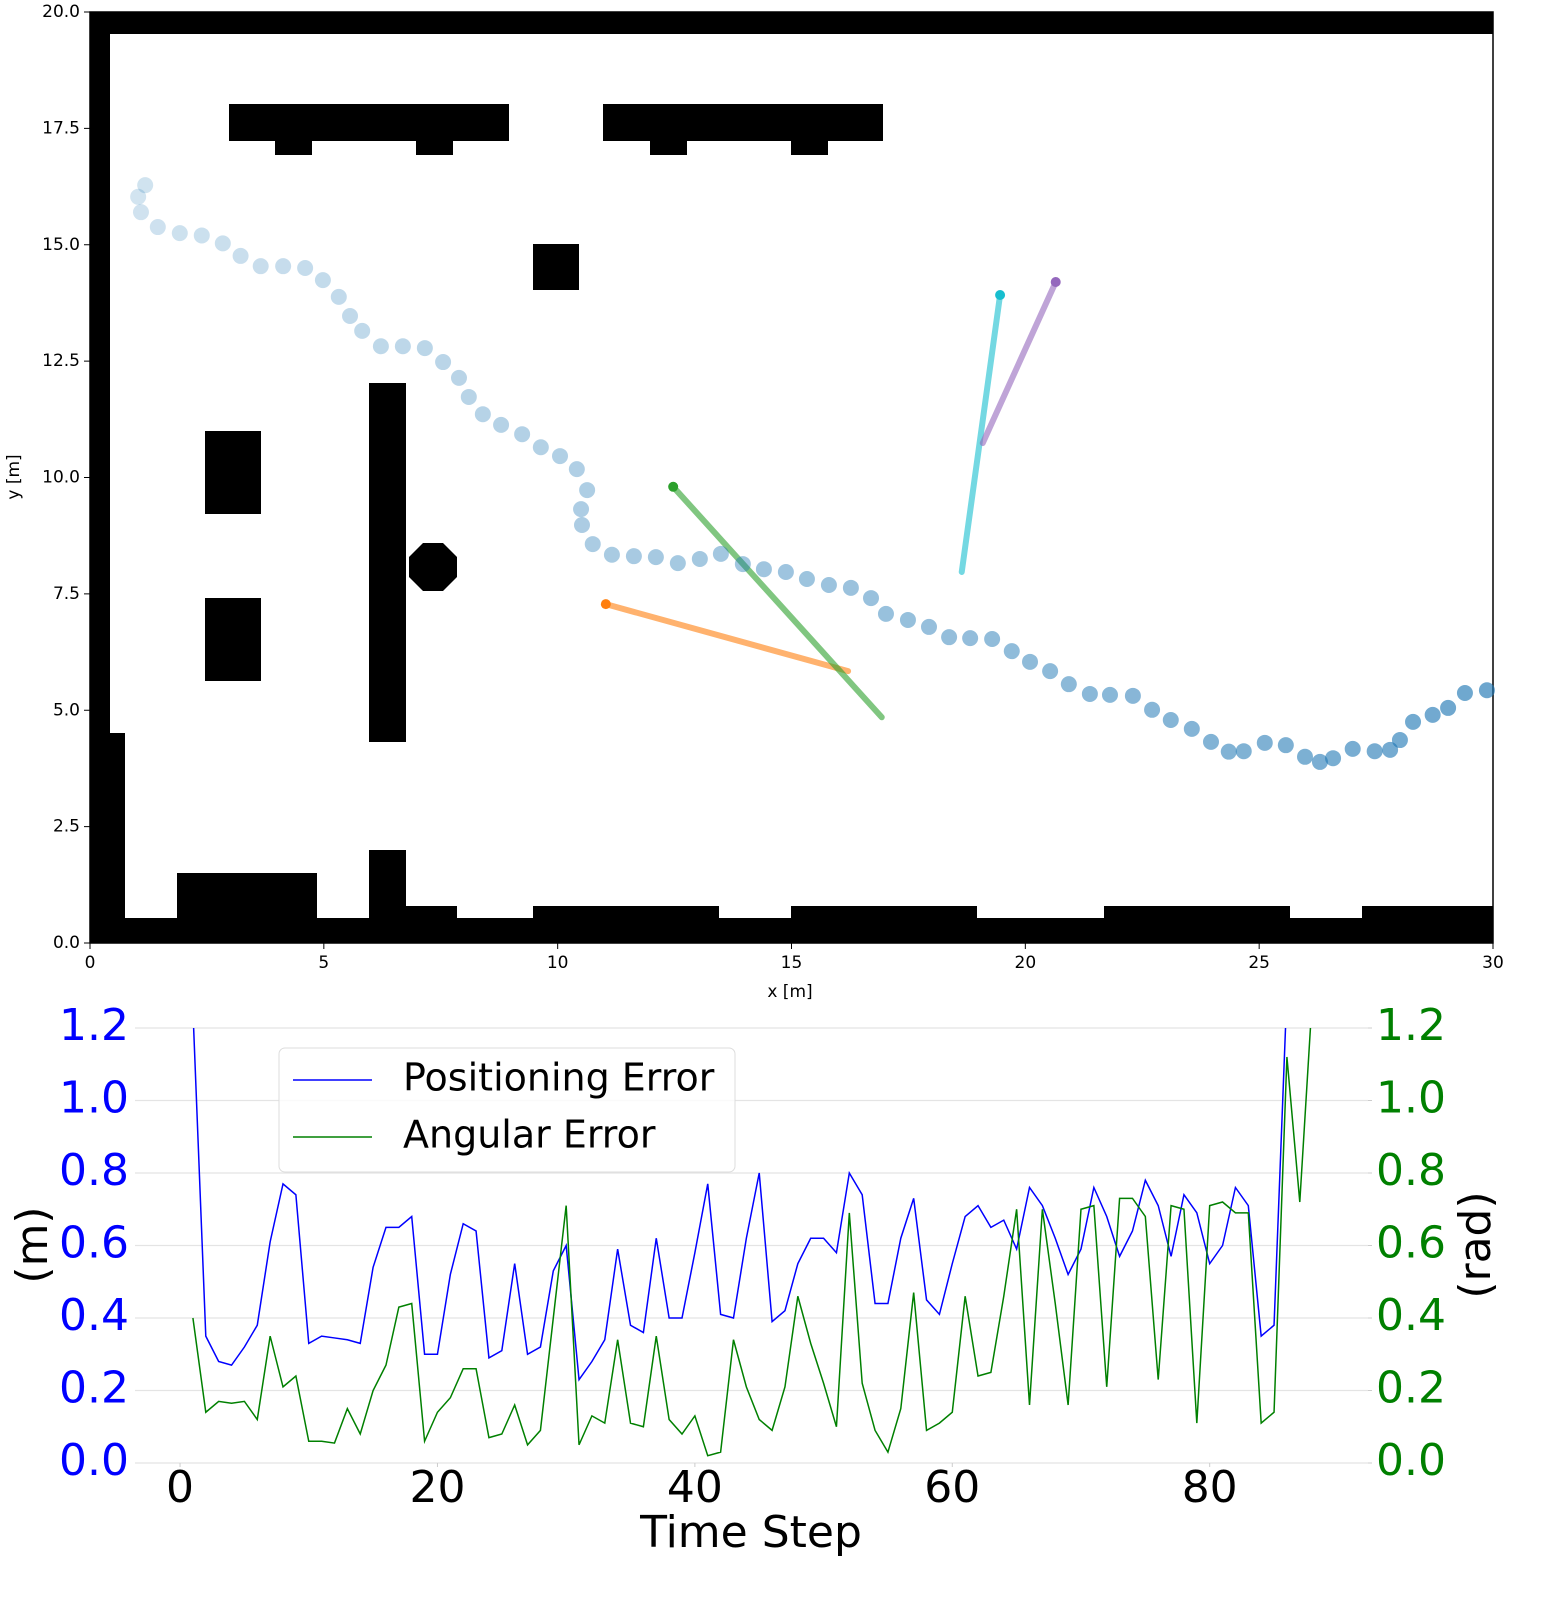 The width and height of the screenshot is (1559, 1622). What do you see at coordinates (952, 1487) in the screenshot?
I see `x-tick-label: 60` at bounding box center [952, 1487].